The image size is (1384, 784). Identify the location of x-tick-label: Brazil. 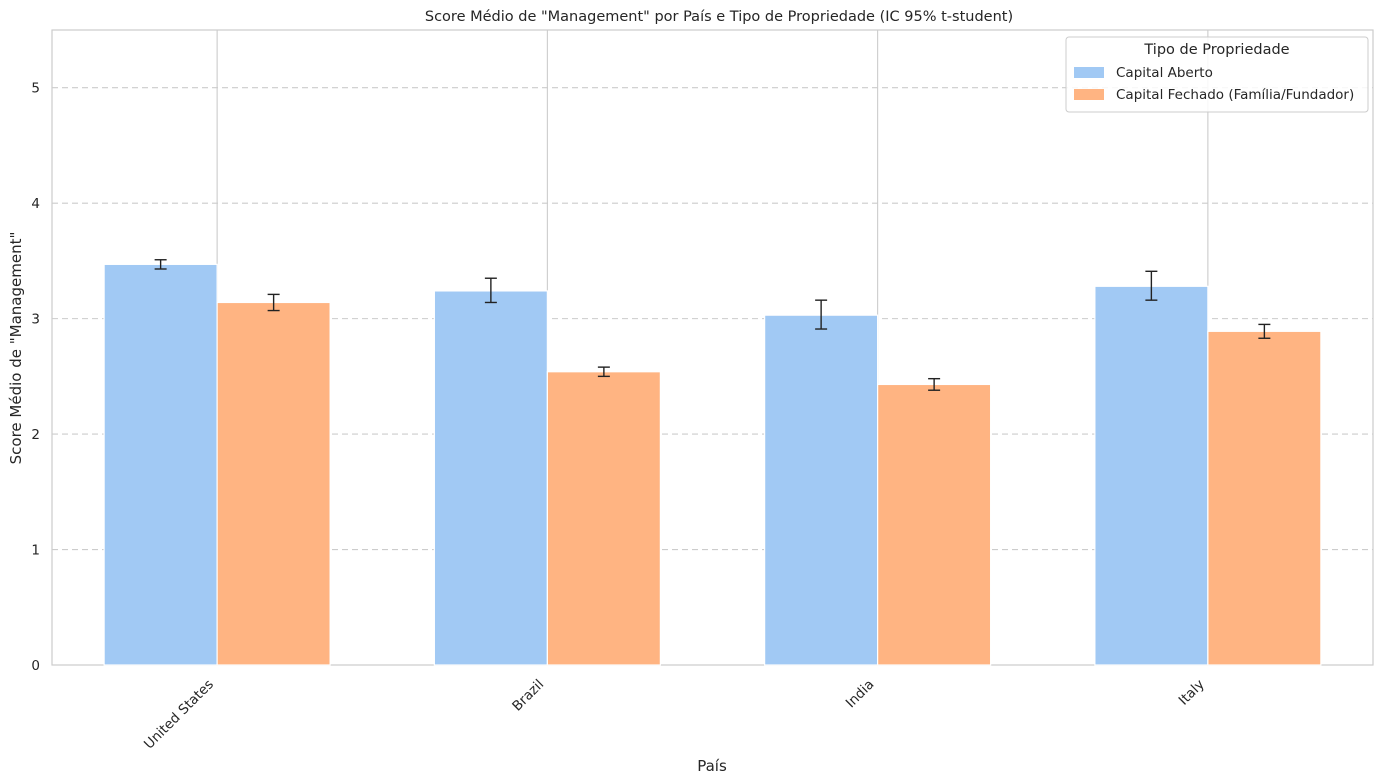
(528, 696).